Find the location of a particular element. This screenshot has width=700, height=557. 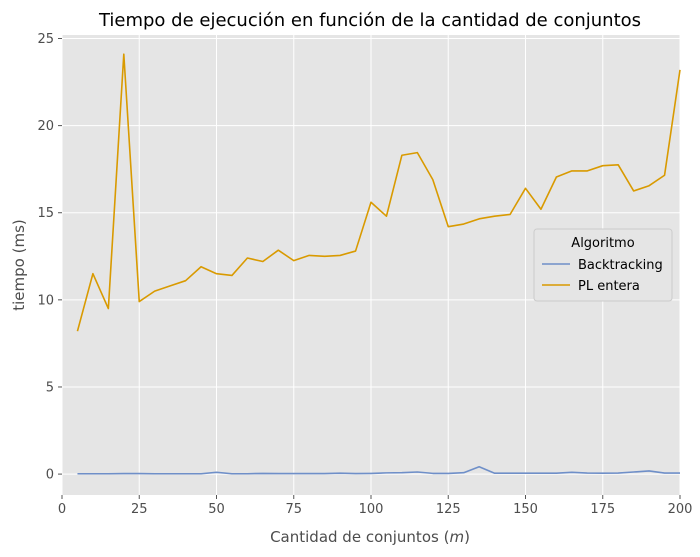

x-tick-label: 200 is located at coordinates (680, 509).